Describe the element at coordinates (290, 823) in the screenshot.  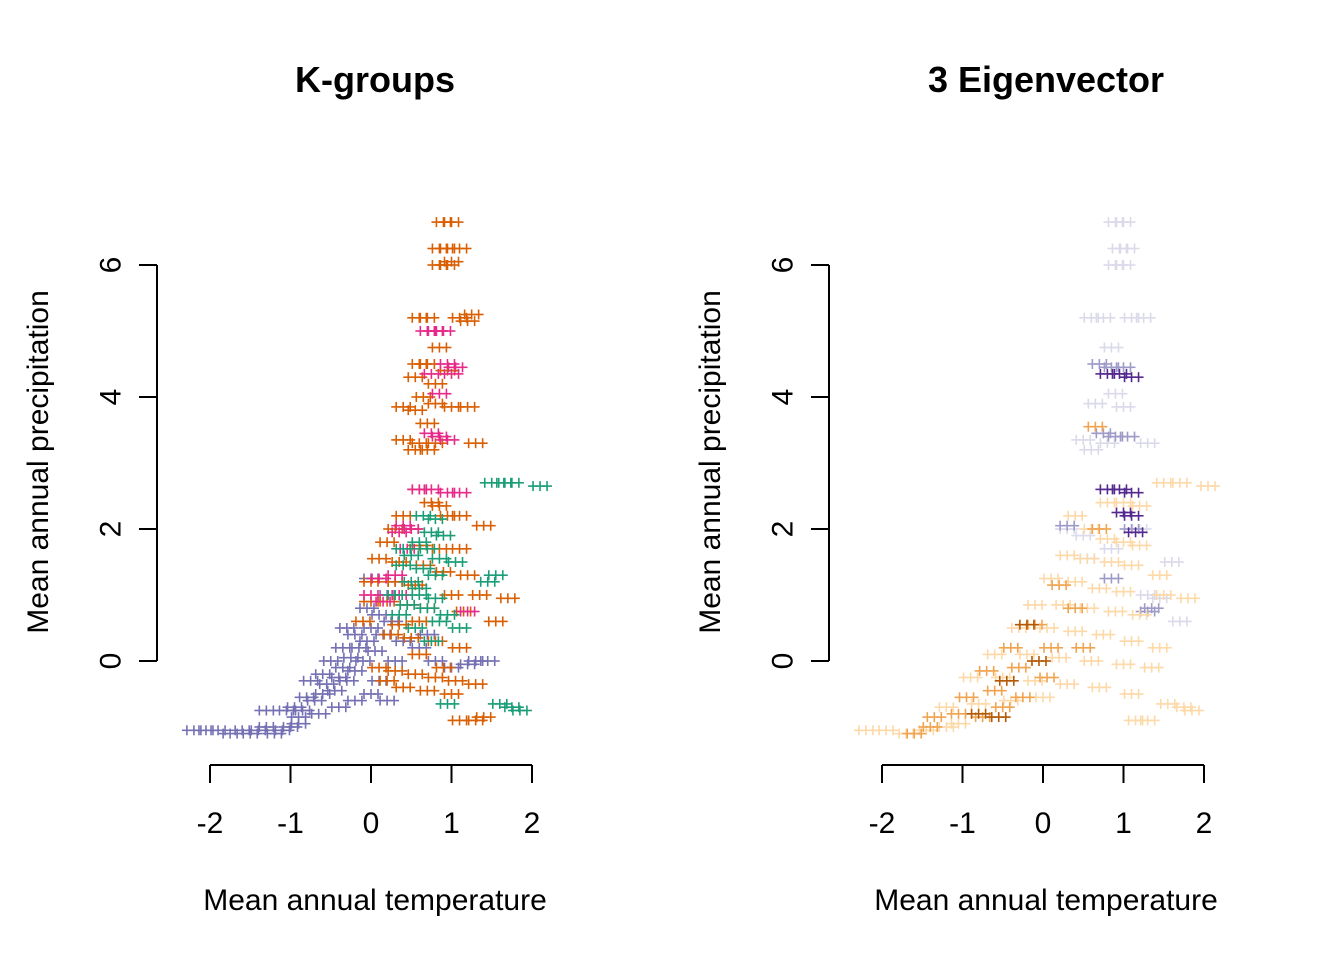
I see `x-tick-label: -1` at that location.